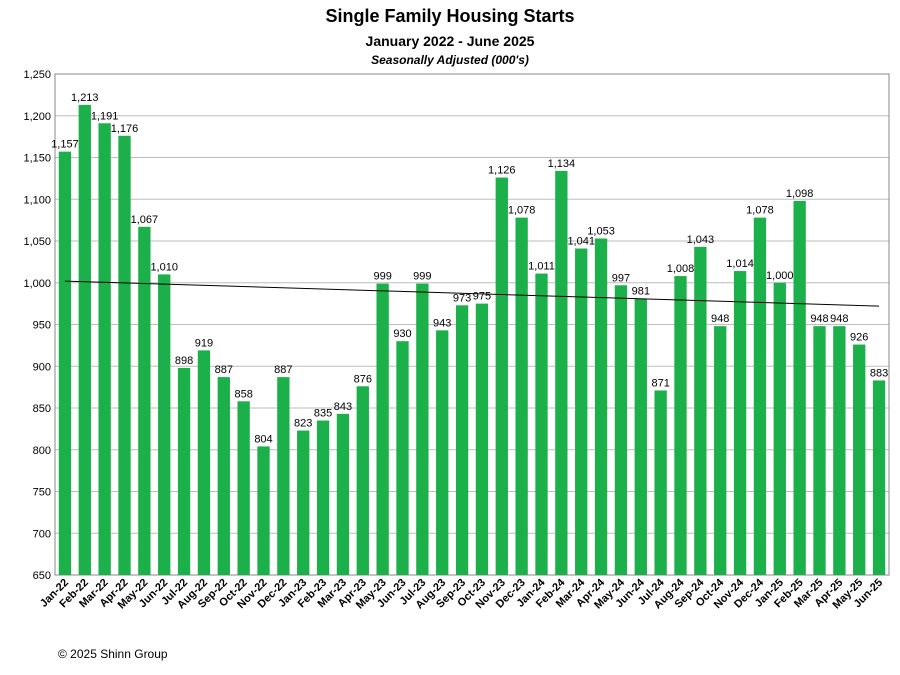 The height and width of the screenshot is (675, 900). I want to click on data-label: 823, so click(303, 424).